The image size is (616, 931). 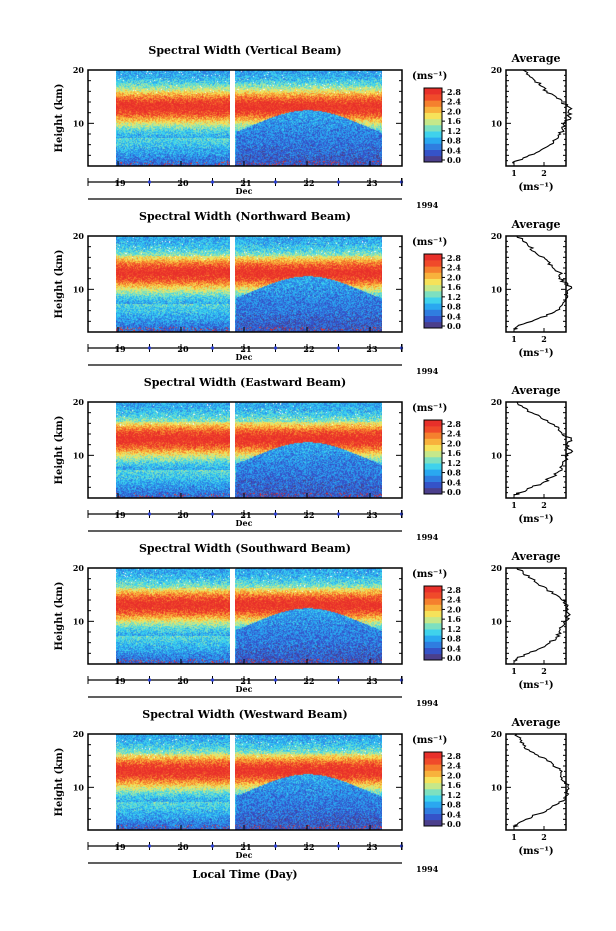 What do you see at coordinates (454, 121) in the screenshot?
I see `colorbar-tick-label: 1.6` at bounding box center [454, 121].